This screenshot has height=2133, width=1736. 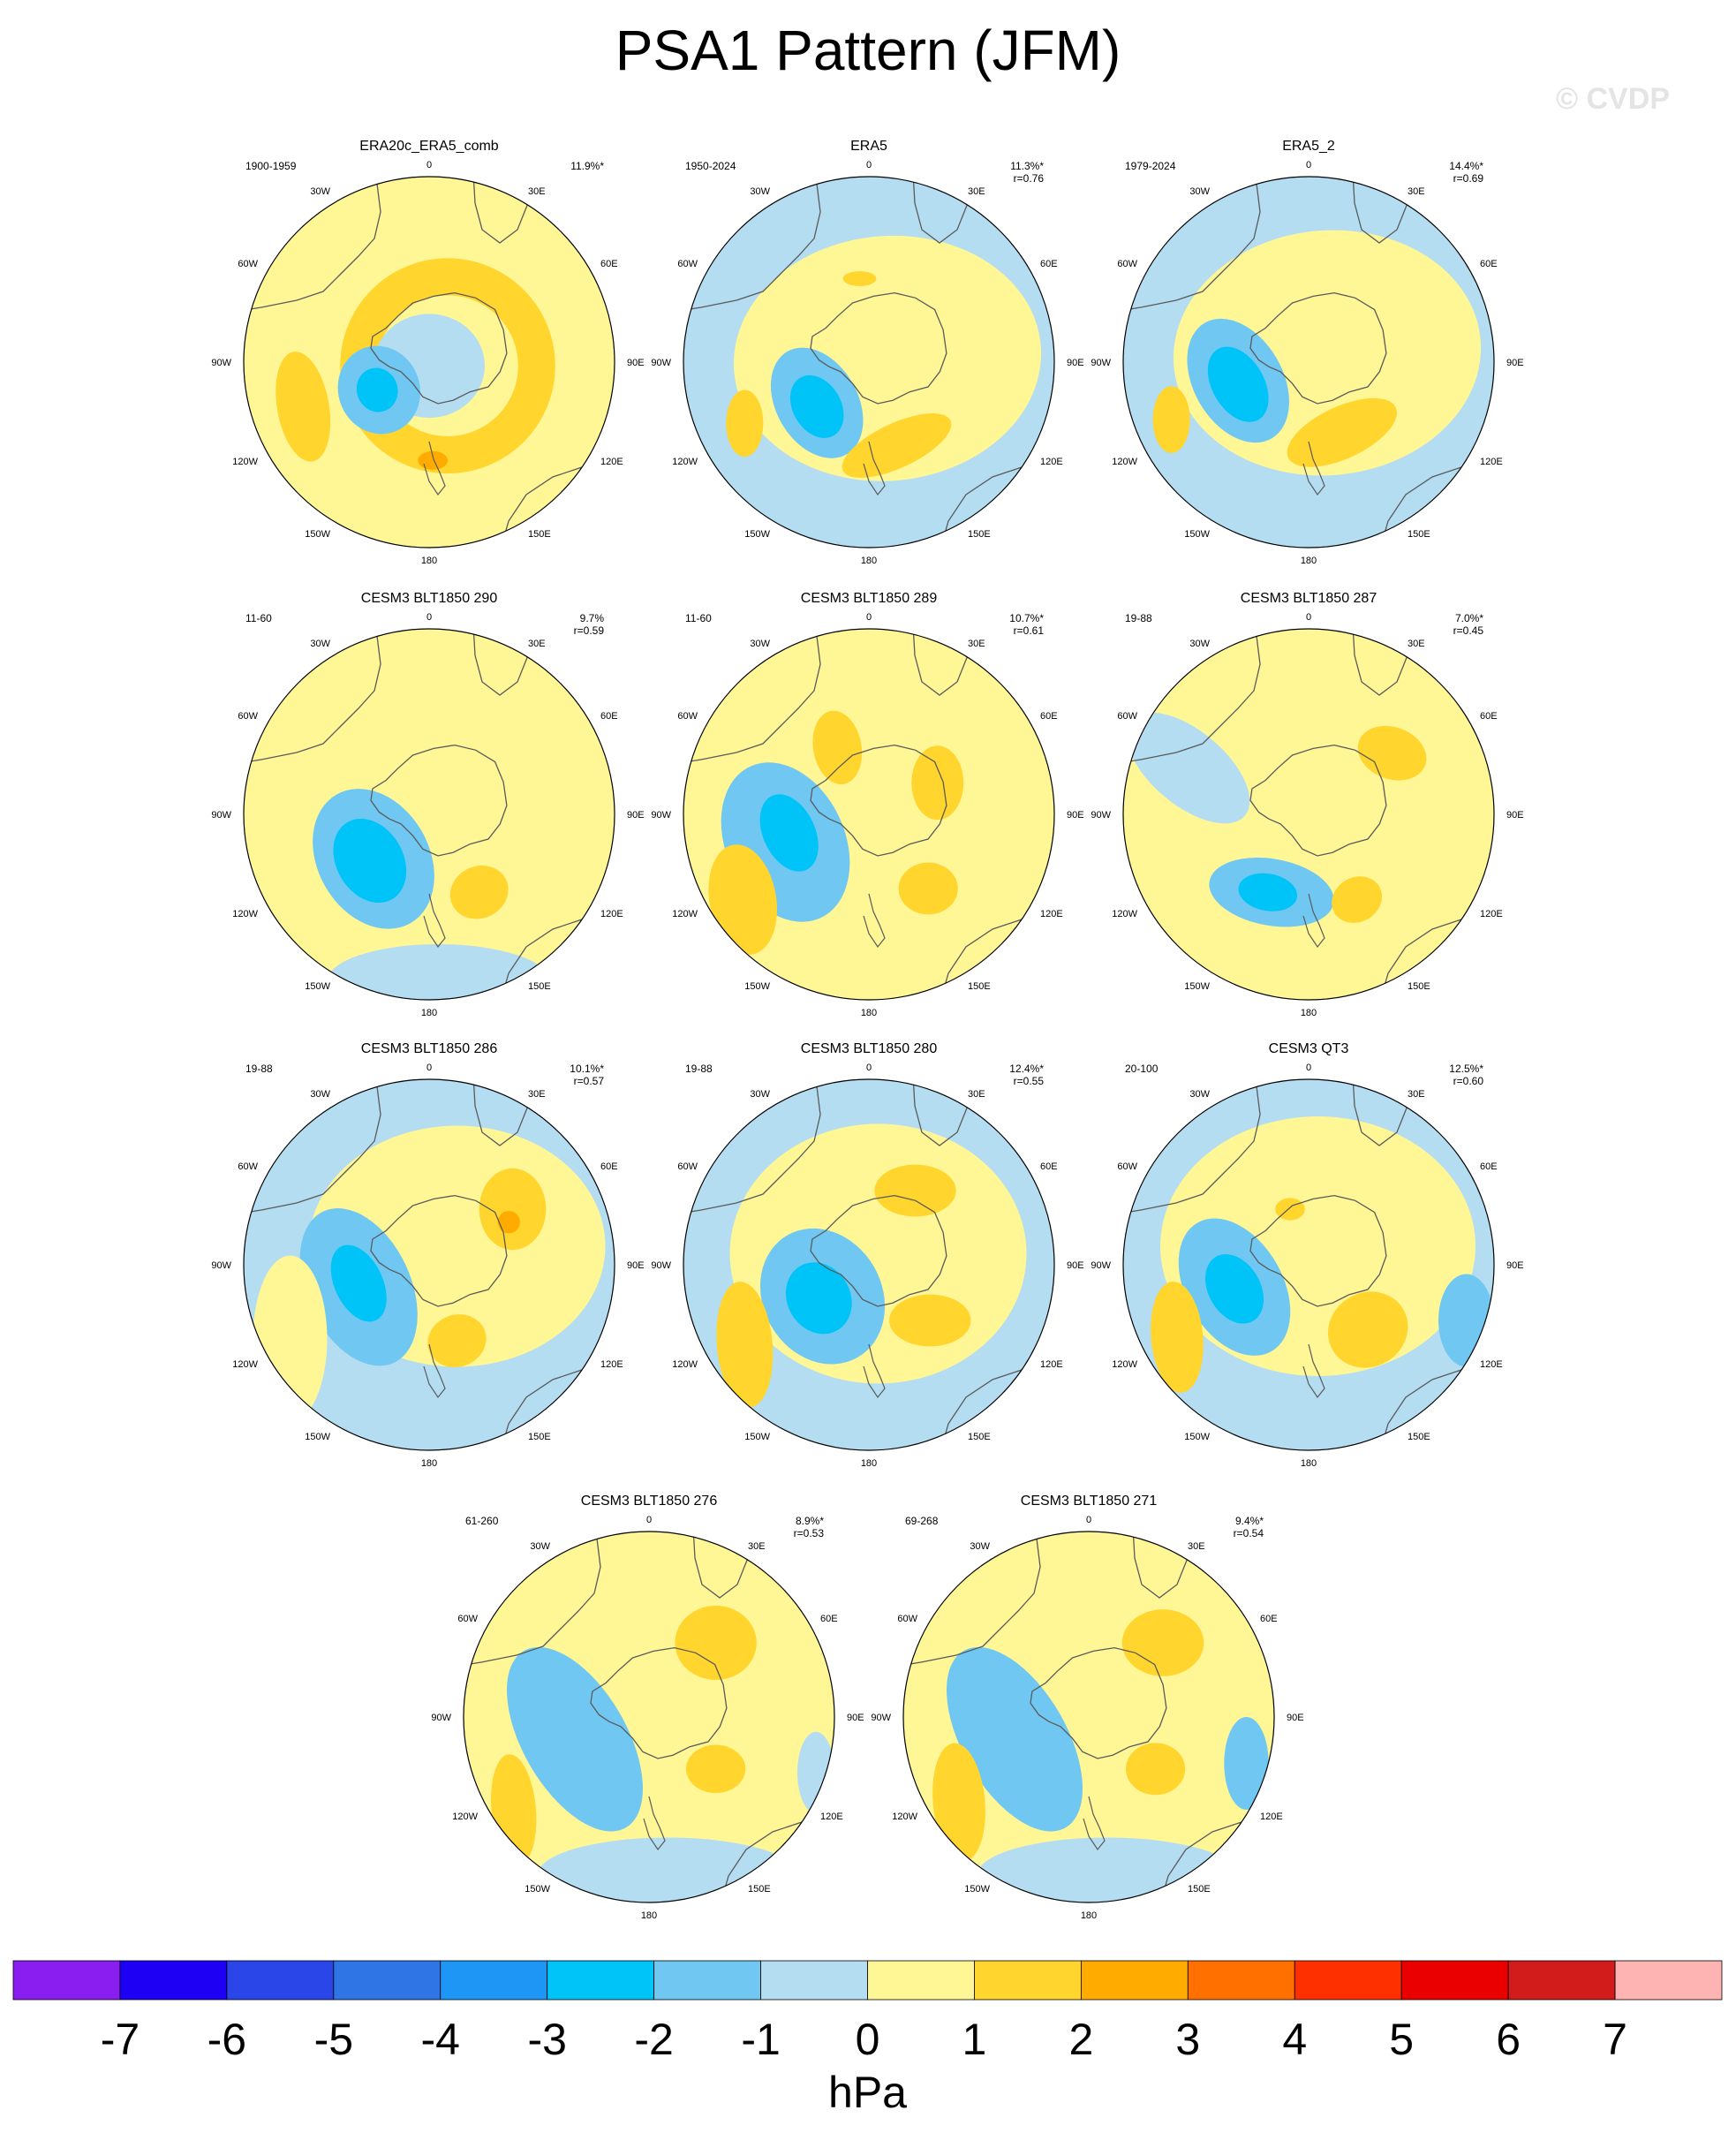 I want to click on colorbar-tick-label: -7, so click(x=121, y=2039).